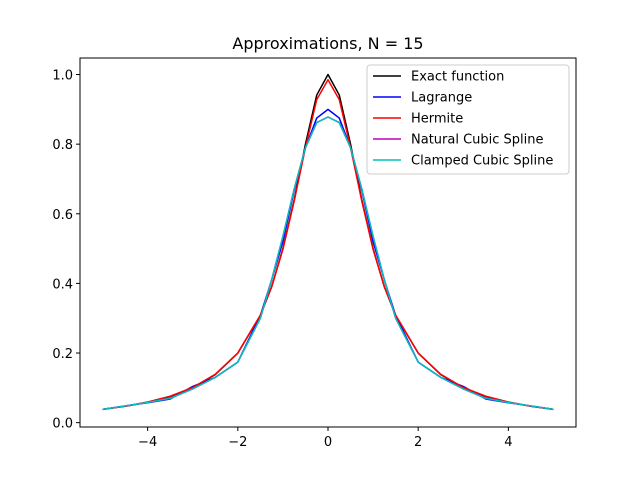 The width and height of the screenshot is (640, 480). What do you see at coordinates (62, 284) in the screenshot?
I see `y-tick-label: 0.4` at bounding box center [62, 284].